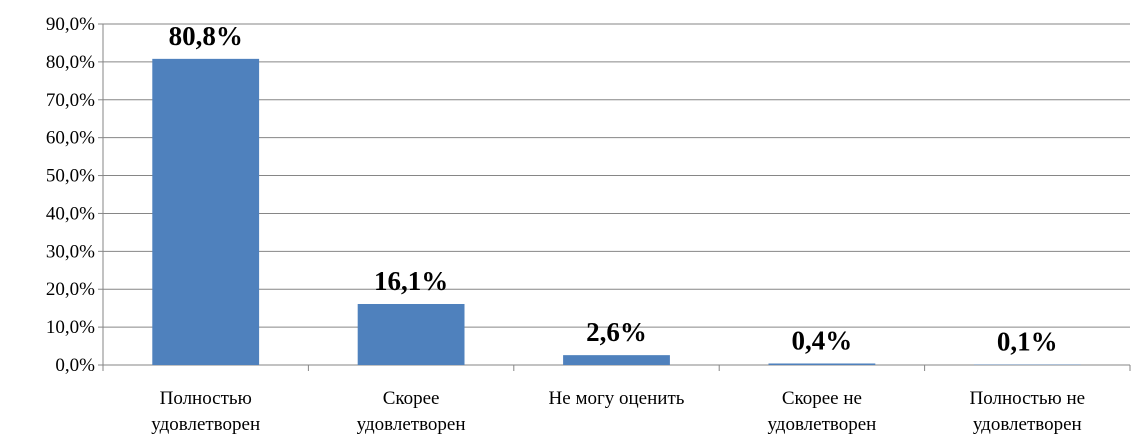 Image resolution: width=1142 pixels, height=441 pixels. Describe the element at coordinates (821, 411) in the screenshot. I see `x-tick-label: Скорее не удовлетворен` at that location.